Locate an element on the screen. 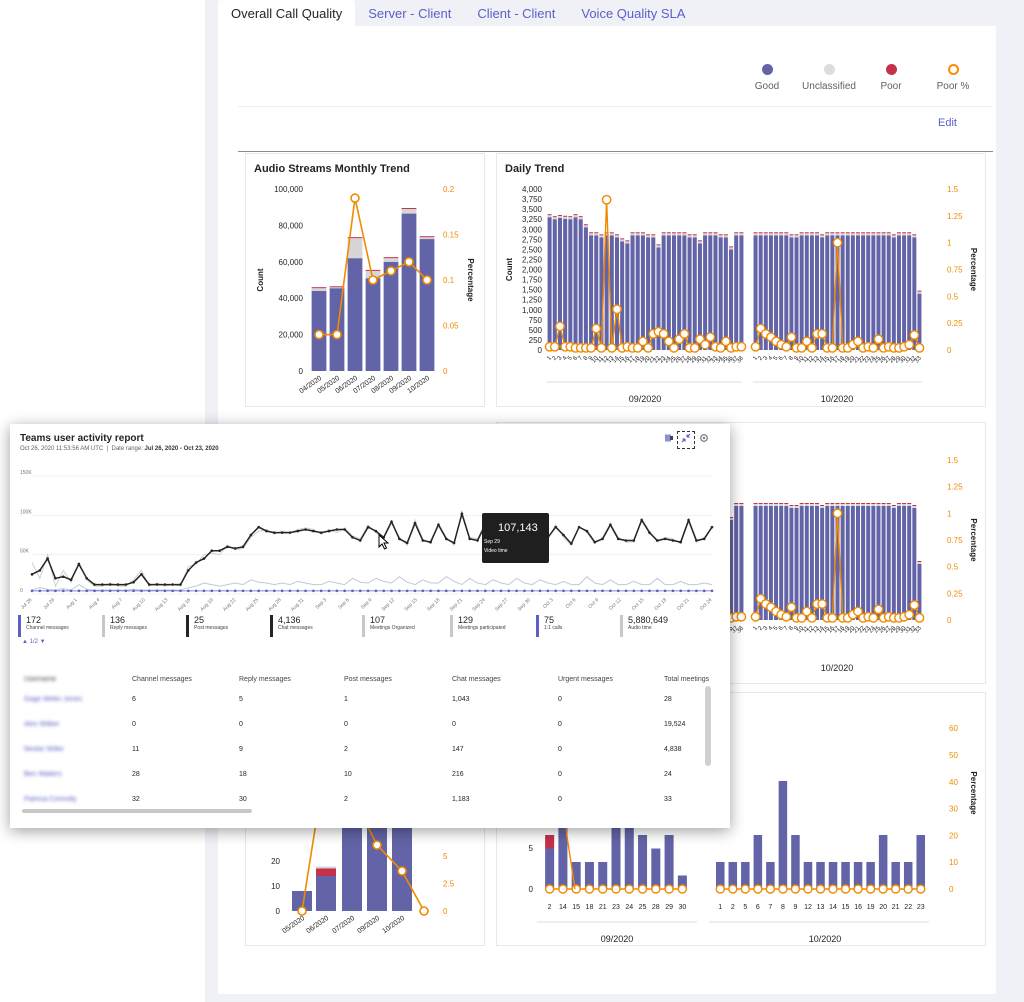 This screenshot has height=1002, width=1024. x-tick-label: 06/2020 is located at coordinates (317, 925).